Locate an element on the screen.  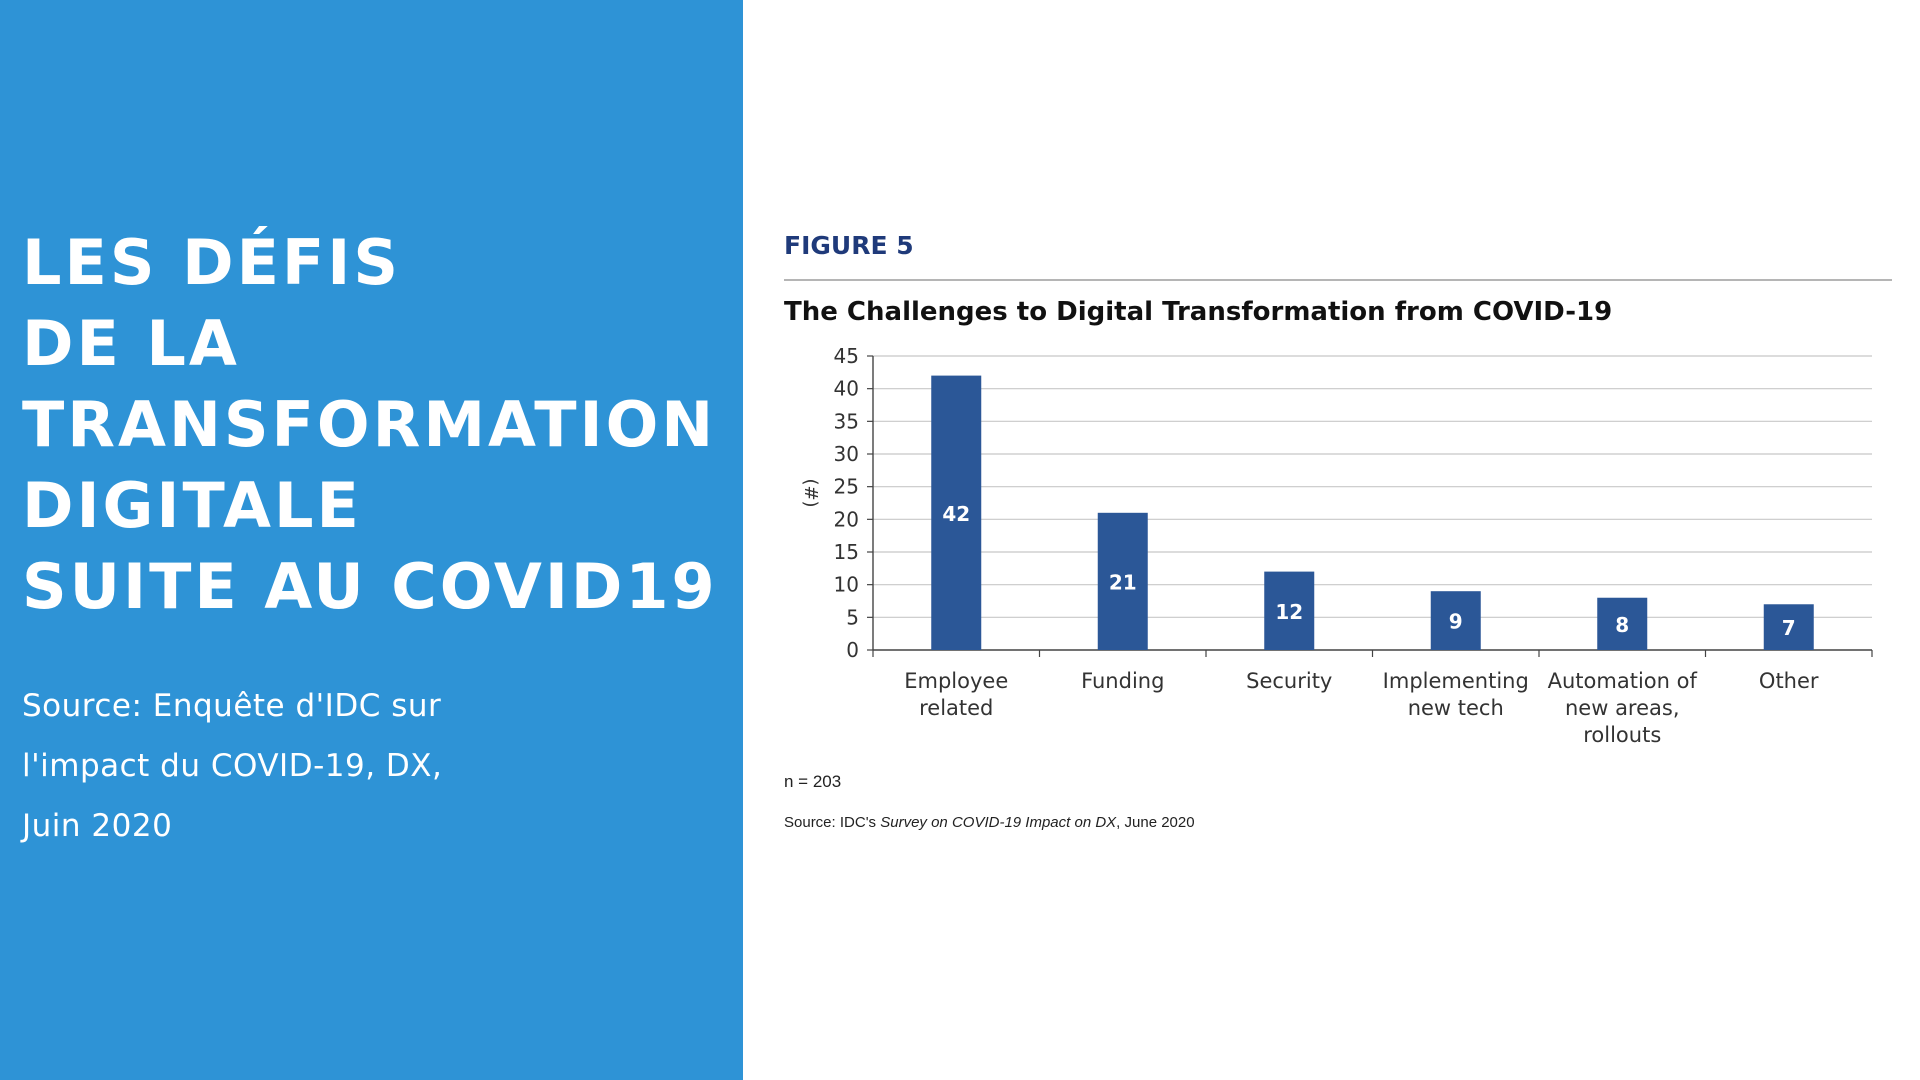
bar-value-label: 42 is located at coordinates (956, 514).